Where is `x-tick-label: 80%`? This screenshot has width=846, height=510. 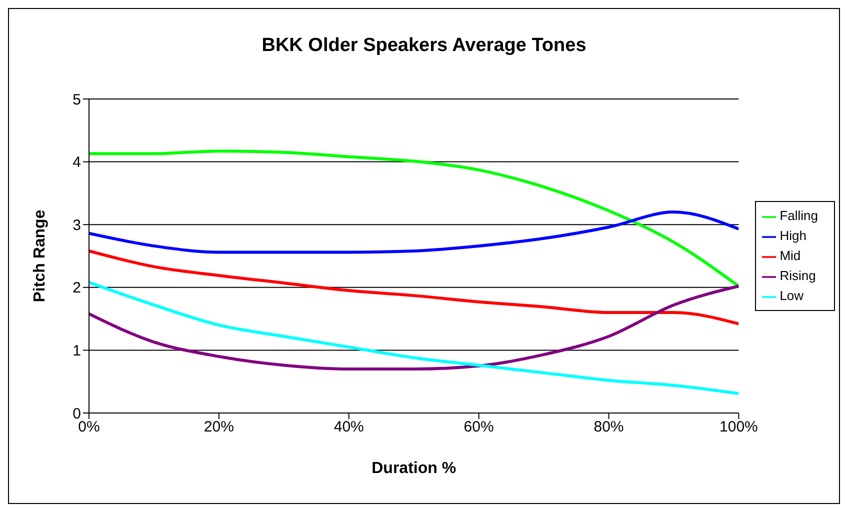 x-tick-label: 80% is located at coordinates (609, 427).